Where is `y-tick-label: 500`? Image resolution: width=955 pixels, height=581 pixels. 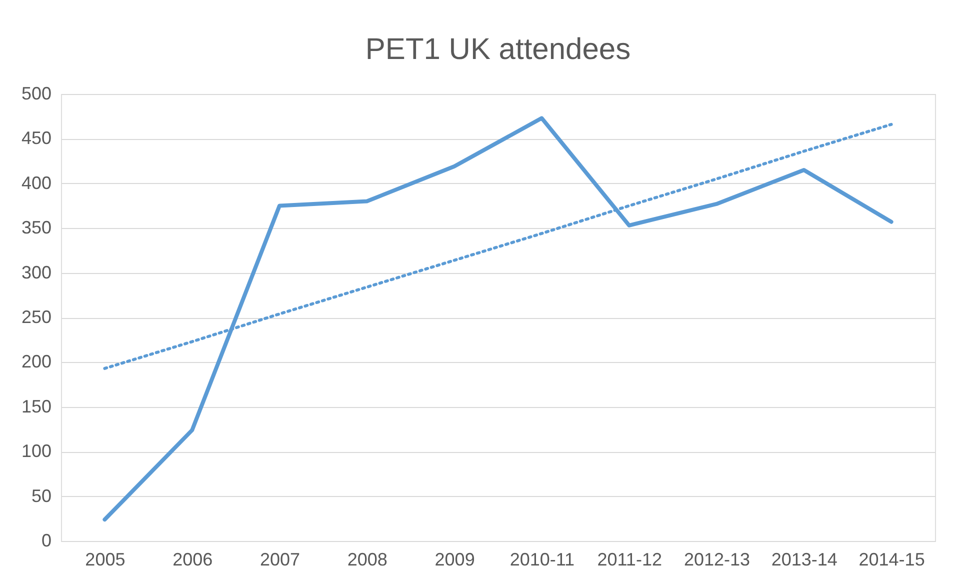
y-tick-label: 500 is located at coordinates (36, 94).